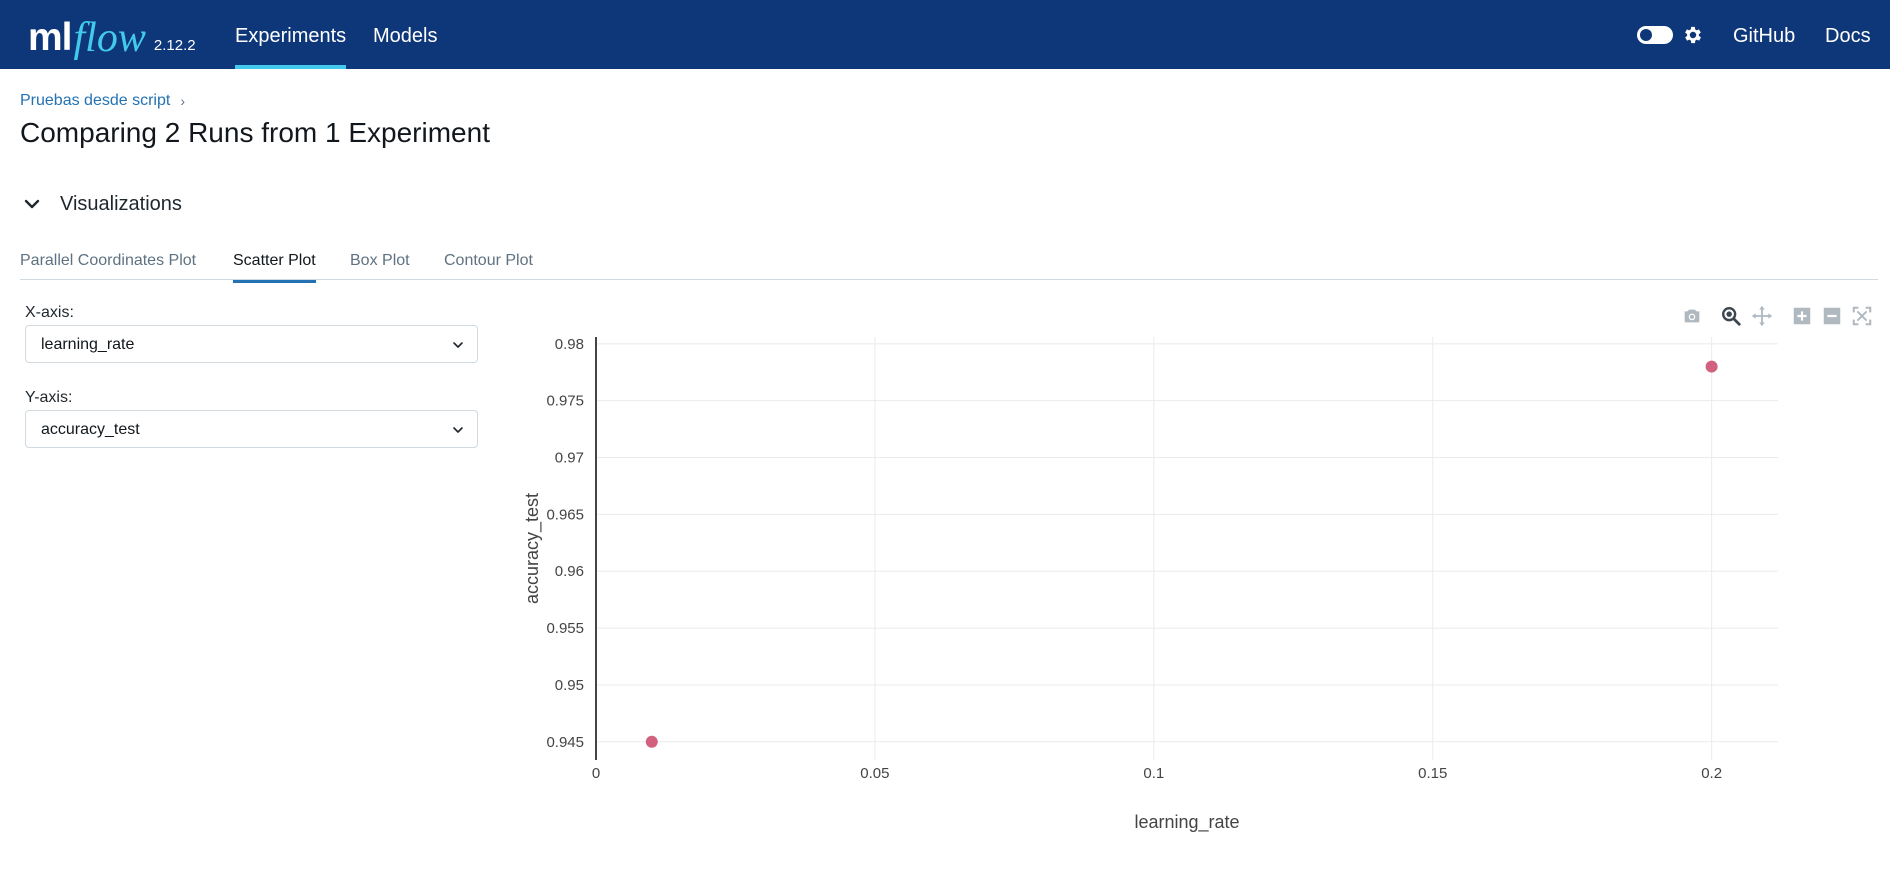  Describe the element at coordinates (569, 685) in the screenshot. I see `y-tick-label: 0.95` at that location.